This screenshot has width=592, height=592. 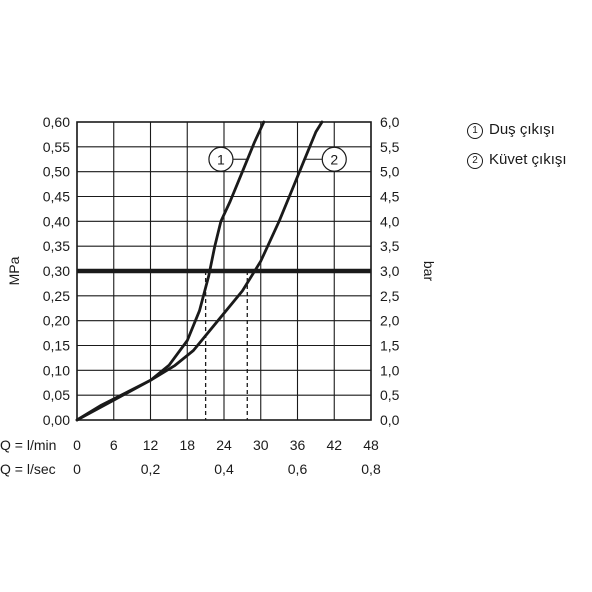 What do you see at coordinates (56, 271) in the screenshot?
I see `y-left-tick-label: 0,30` at bounding box center [56, 271].